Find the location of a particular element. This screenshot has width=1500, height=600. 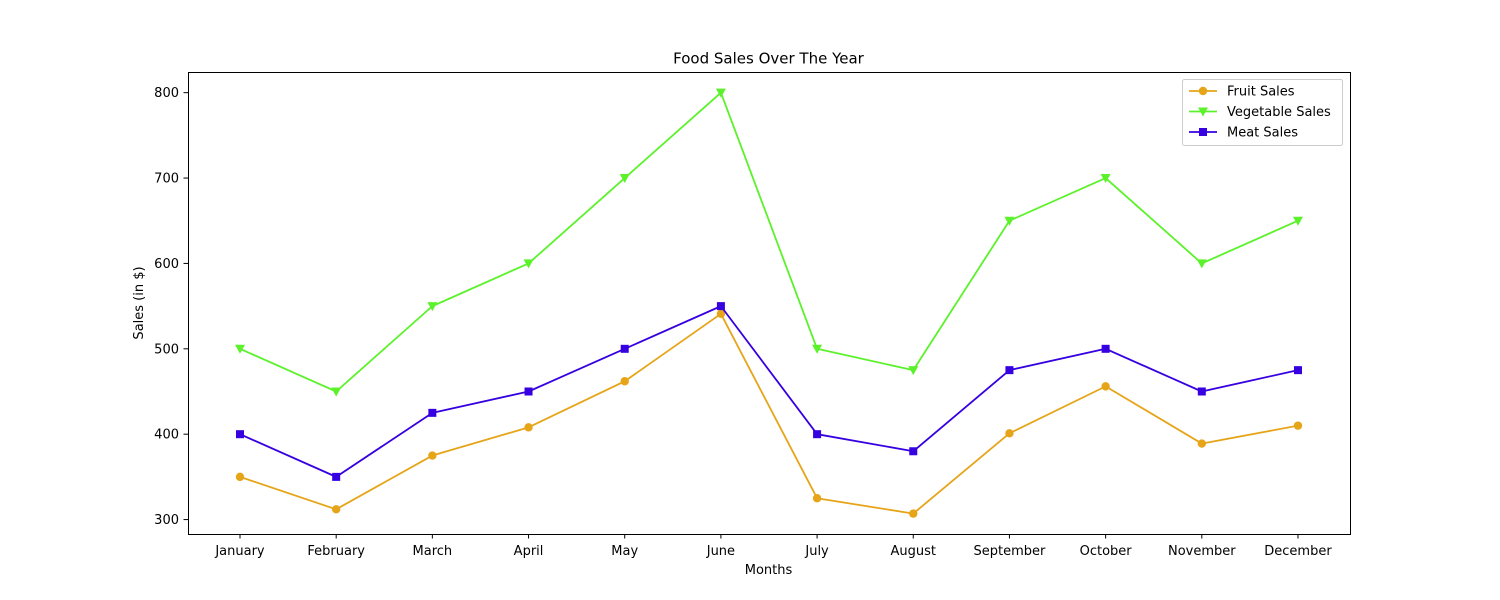

legend-marker-meat-sales is located at coordinates (1203, 132).